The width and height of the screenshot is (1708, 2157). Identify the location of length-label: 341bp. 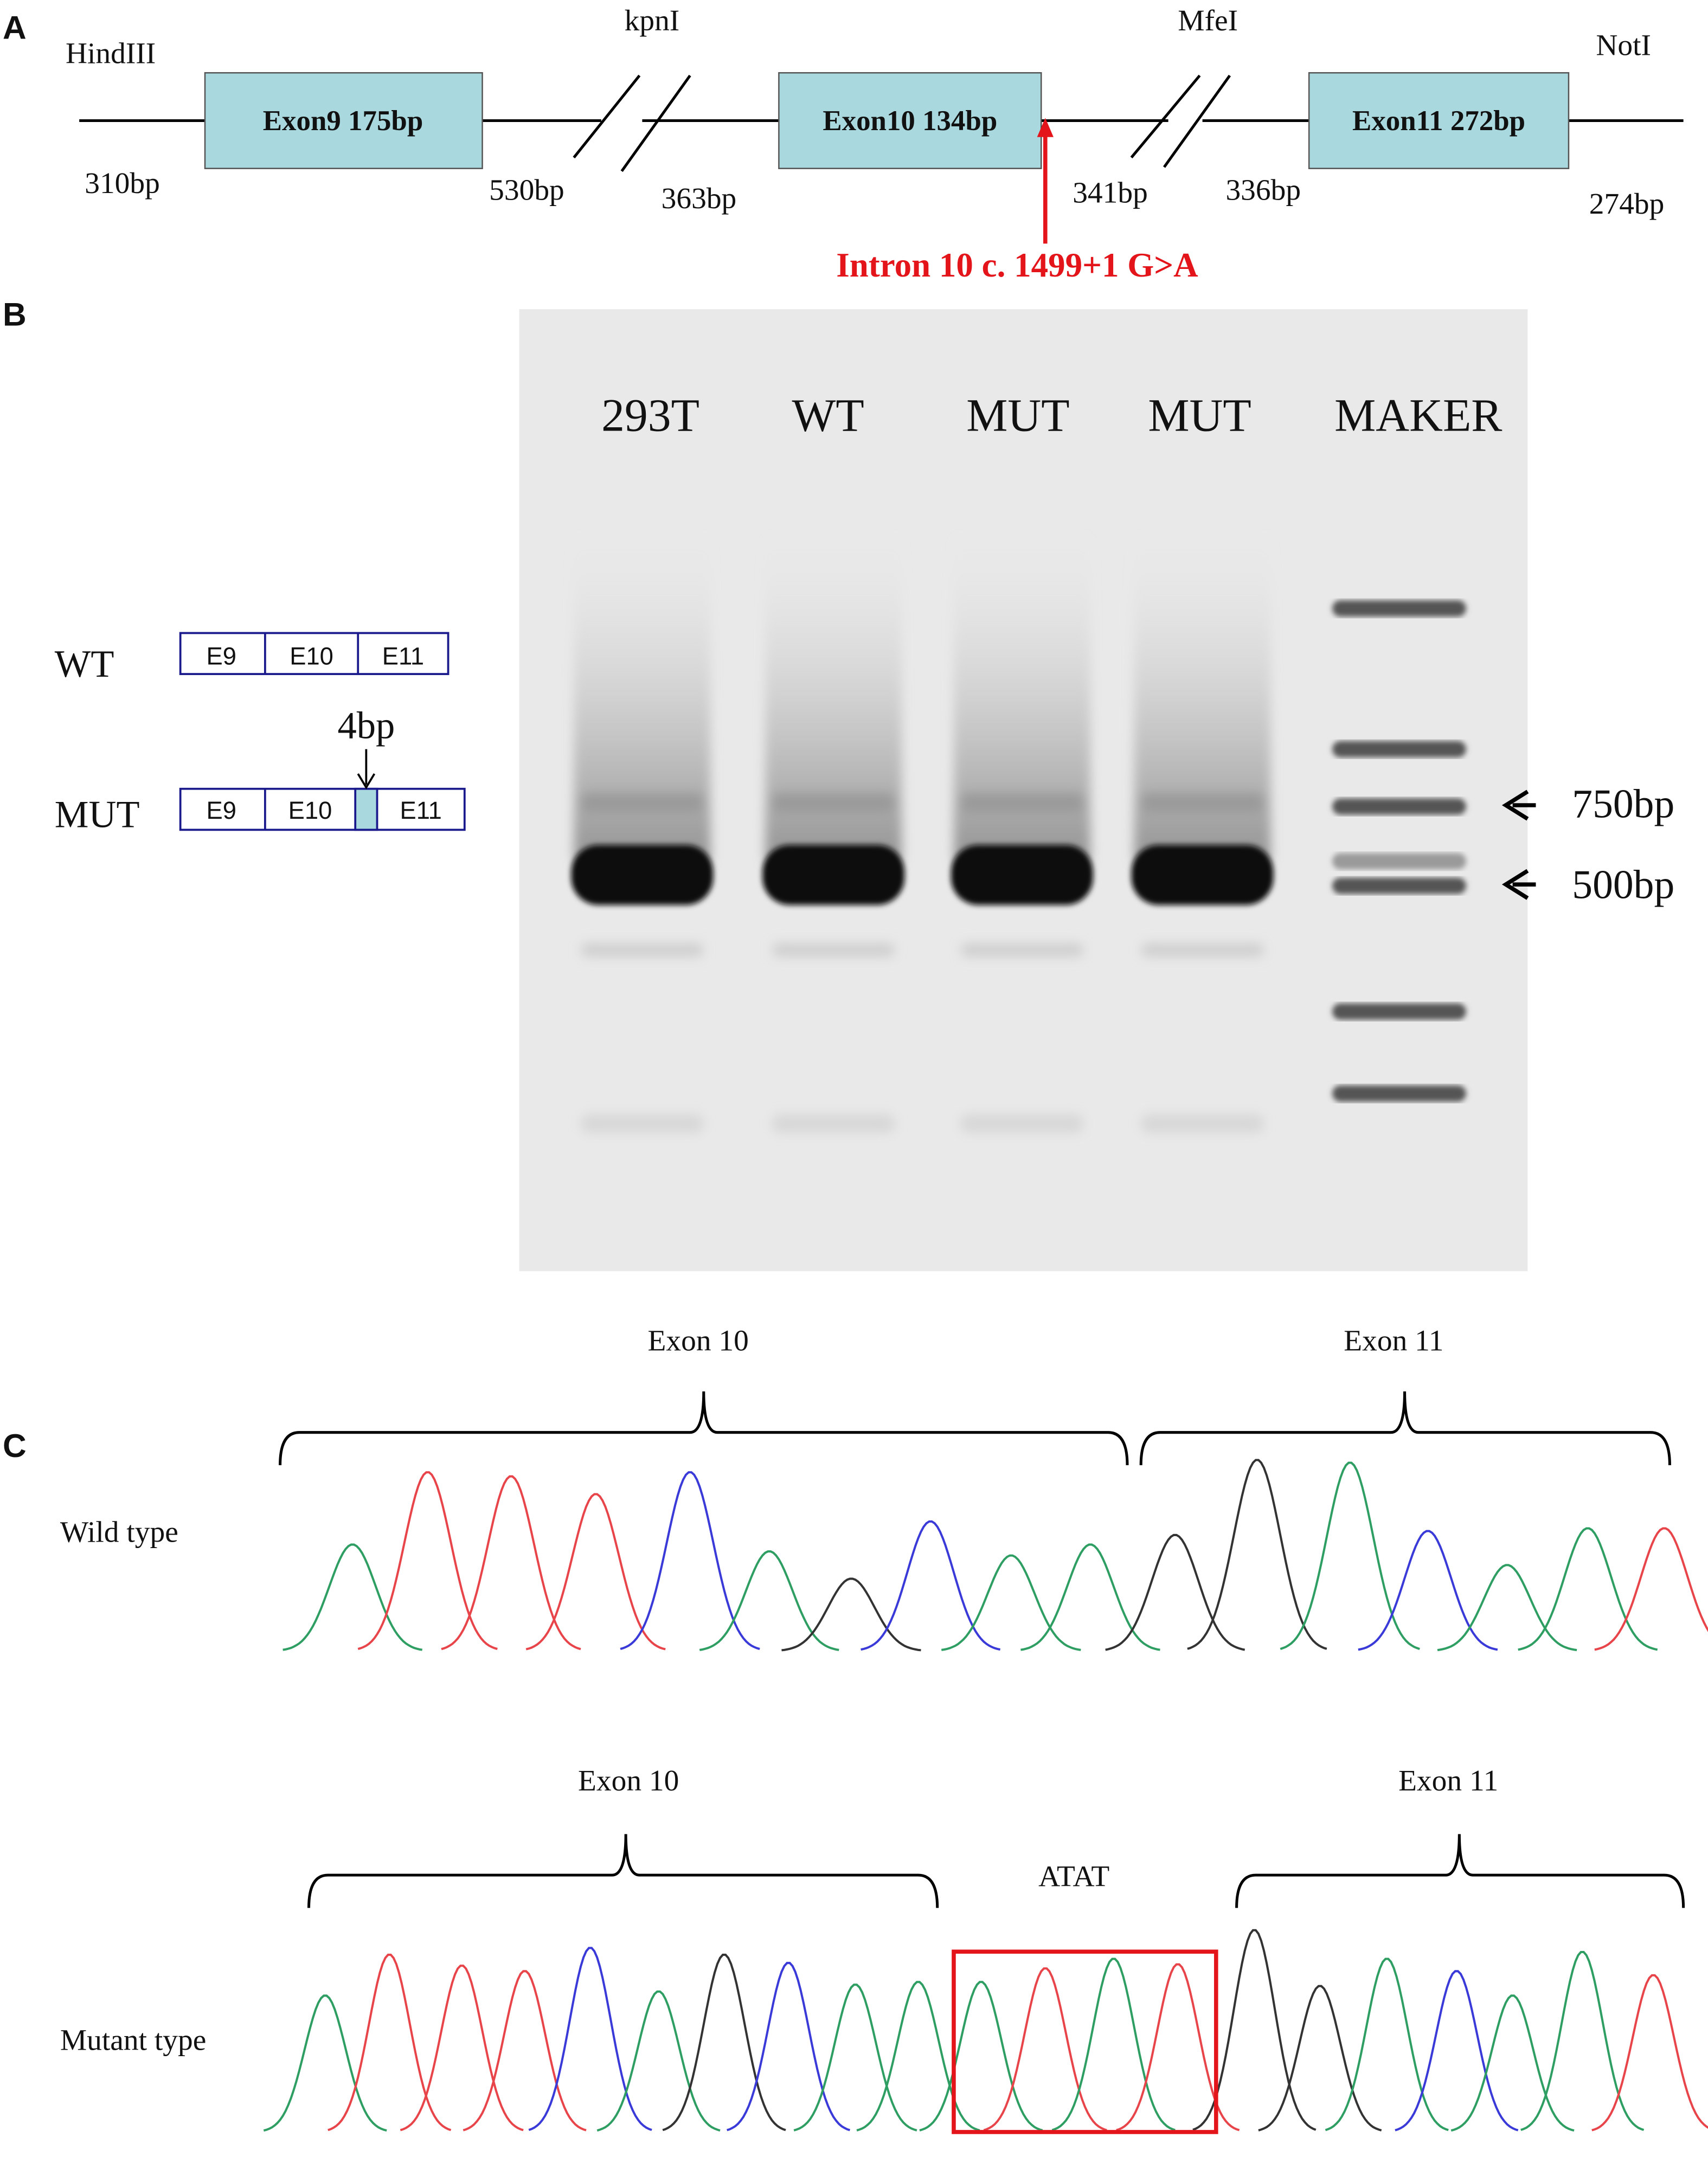
(1111, 192).